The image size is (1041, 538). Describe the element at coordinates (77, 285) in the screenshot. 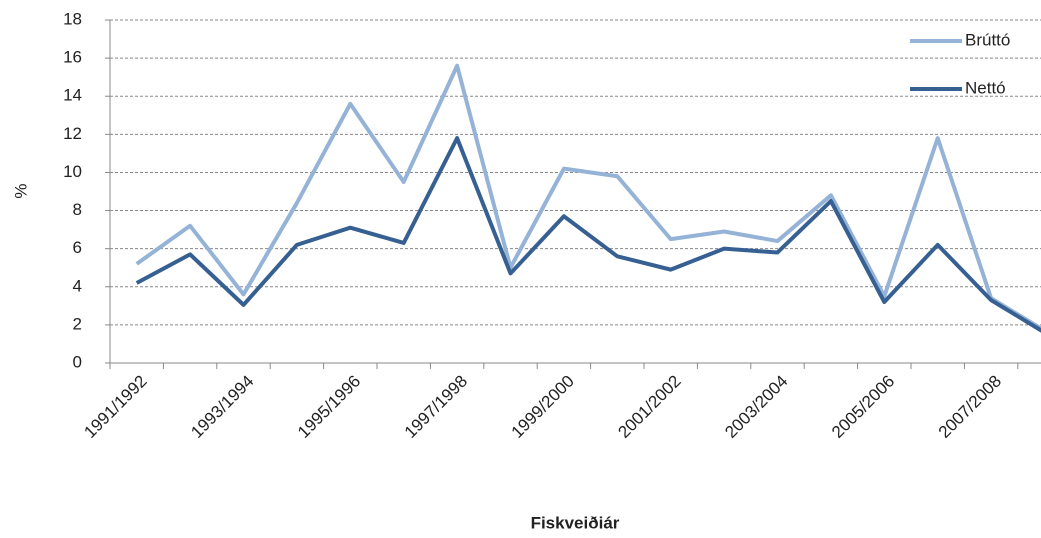

I see `y-tick-label: 4` at that location.